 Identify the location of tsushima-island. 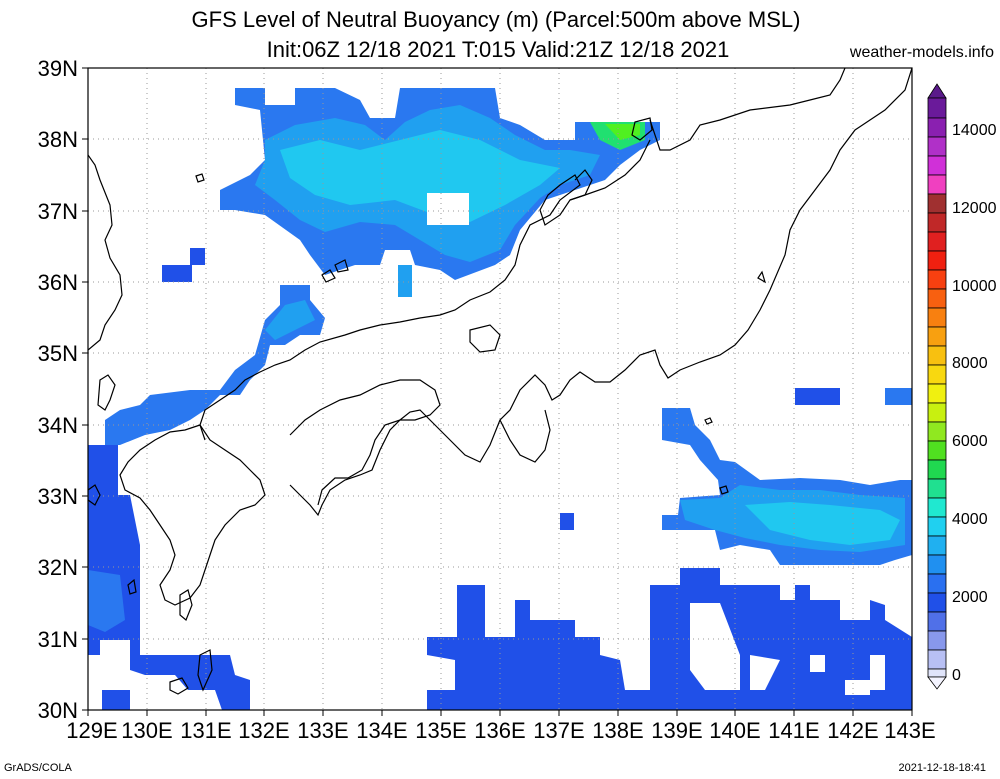
(106, 392).